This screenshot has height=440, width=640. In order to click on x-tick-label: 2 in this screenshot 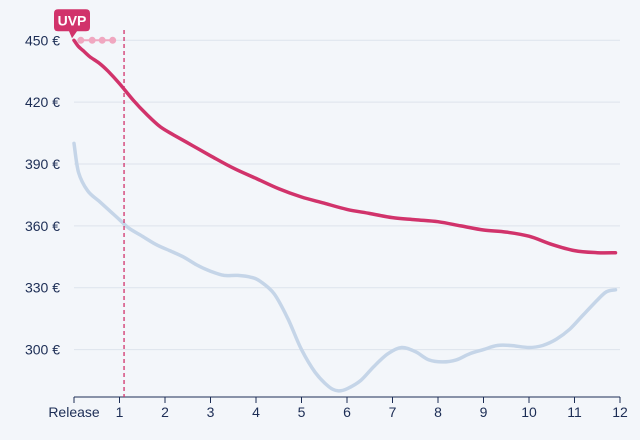, I will do `click(165, 412)`.